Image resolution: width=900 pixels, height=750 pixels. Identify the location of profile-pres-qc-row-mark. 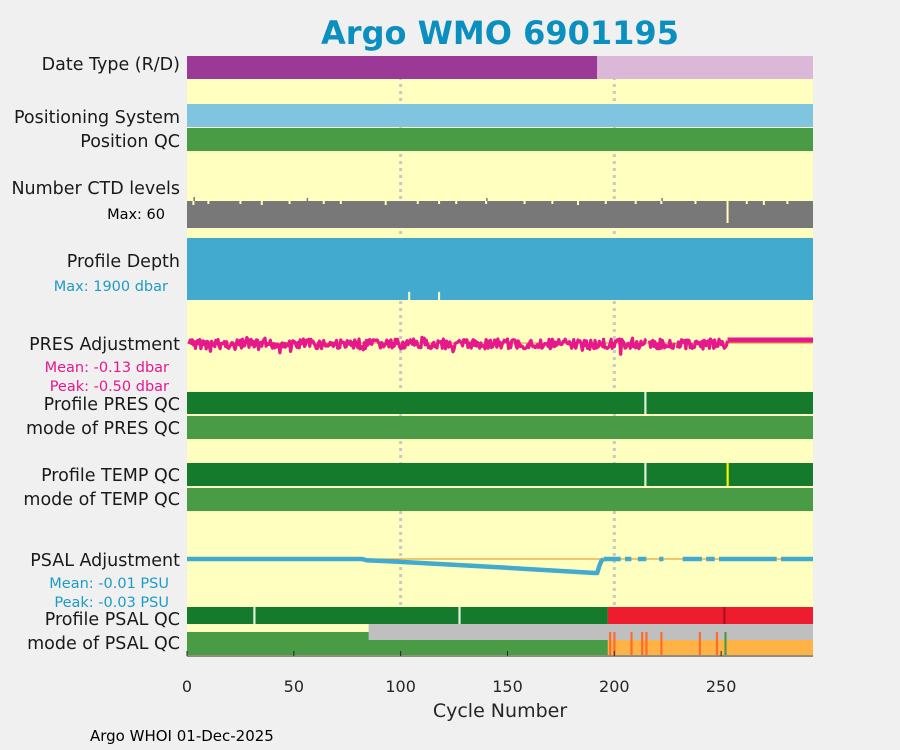
(645, 403).